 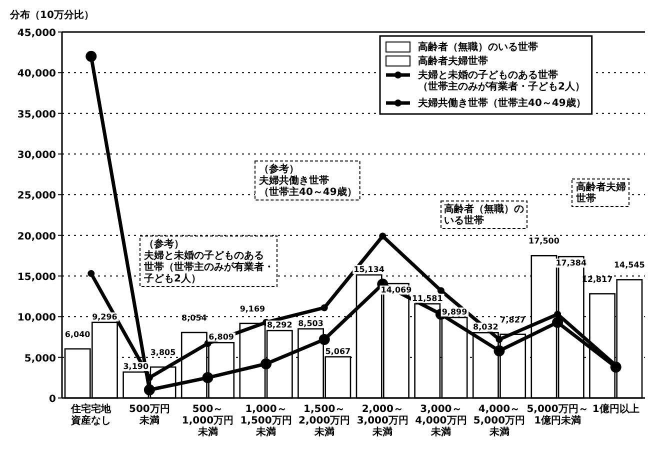 I want to click on data-label: 15,134, so click(x=369, y=269).